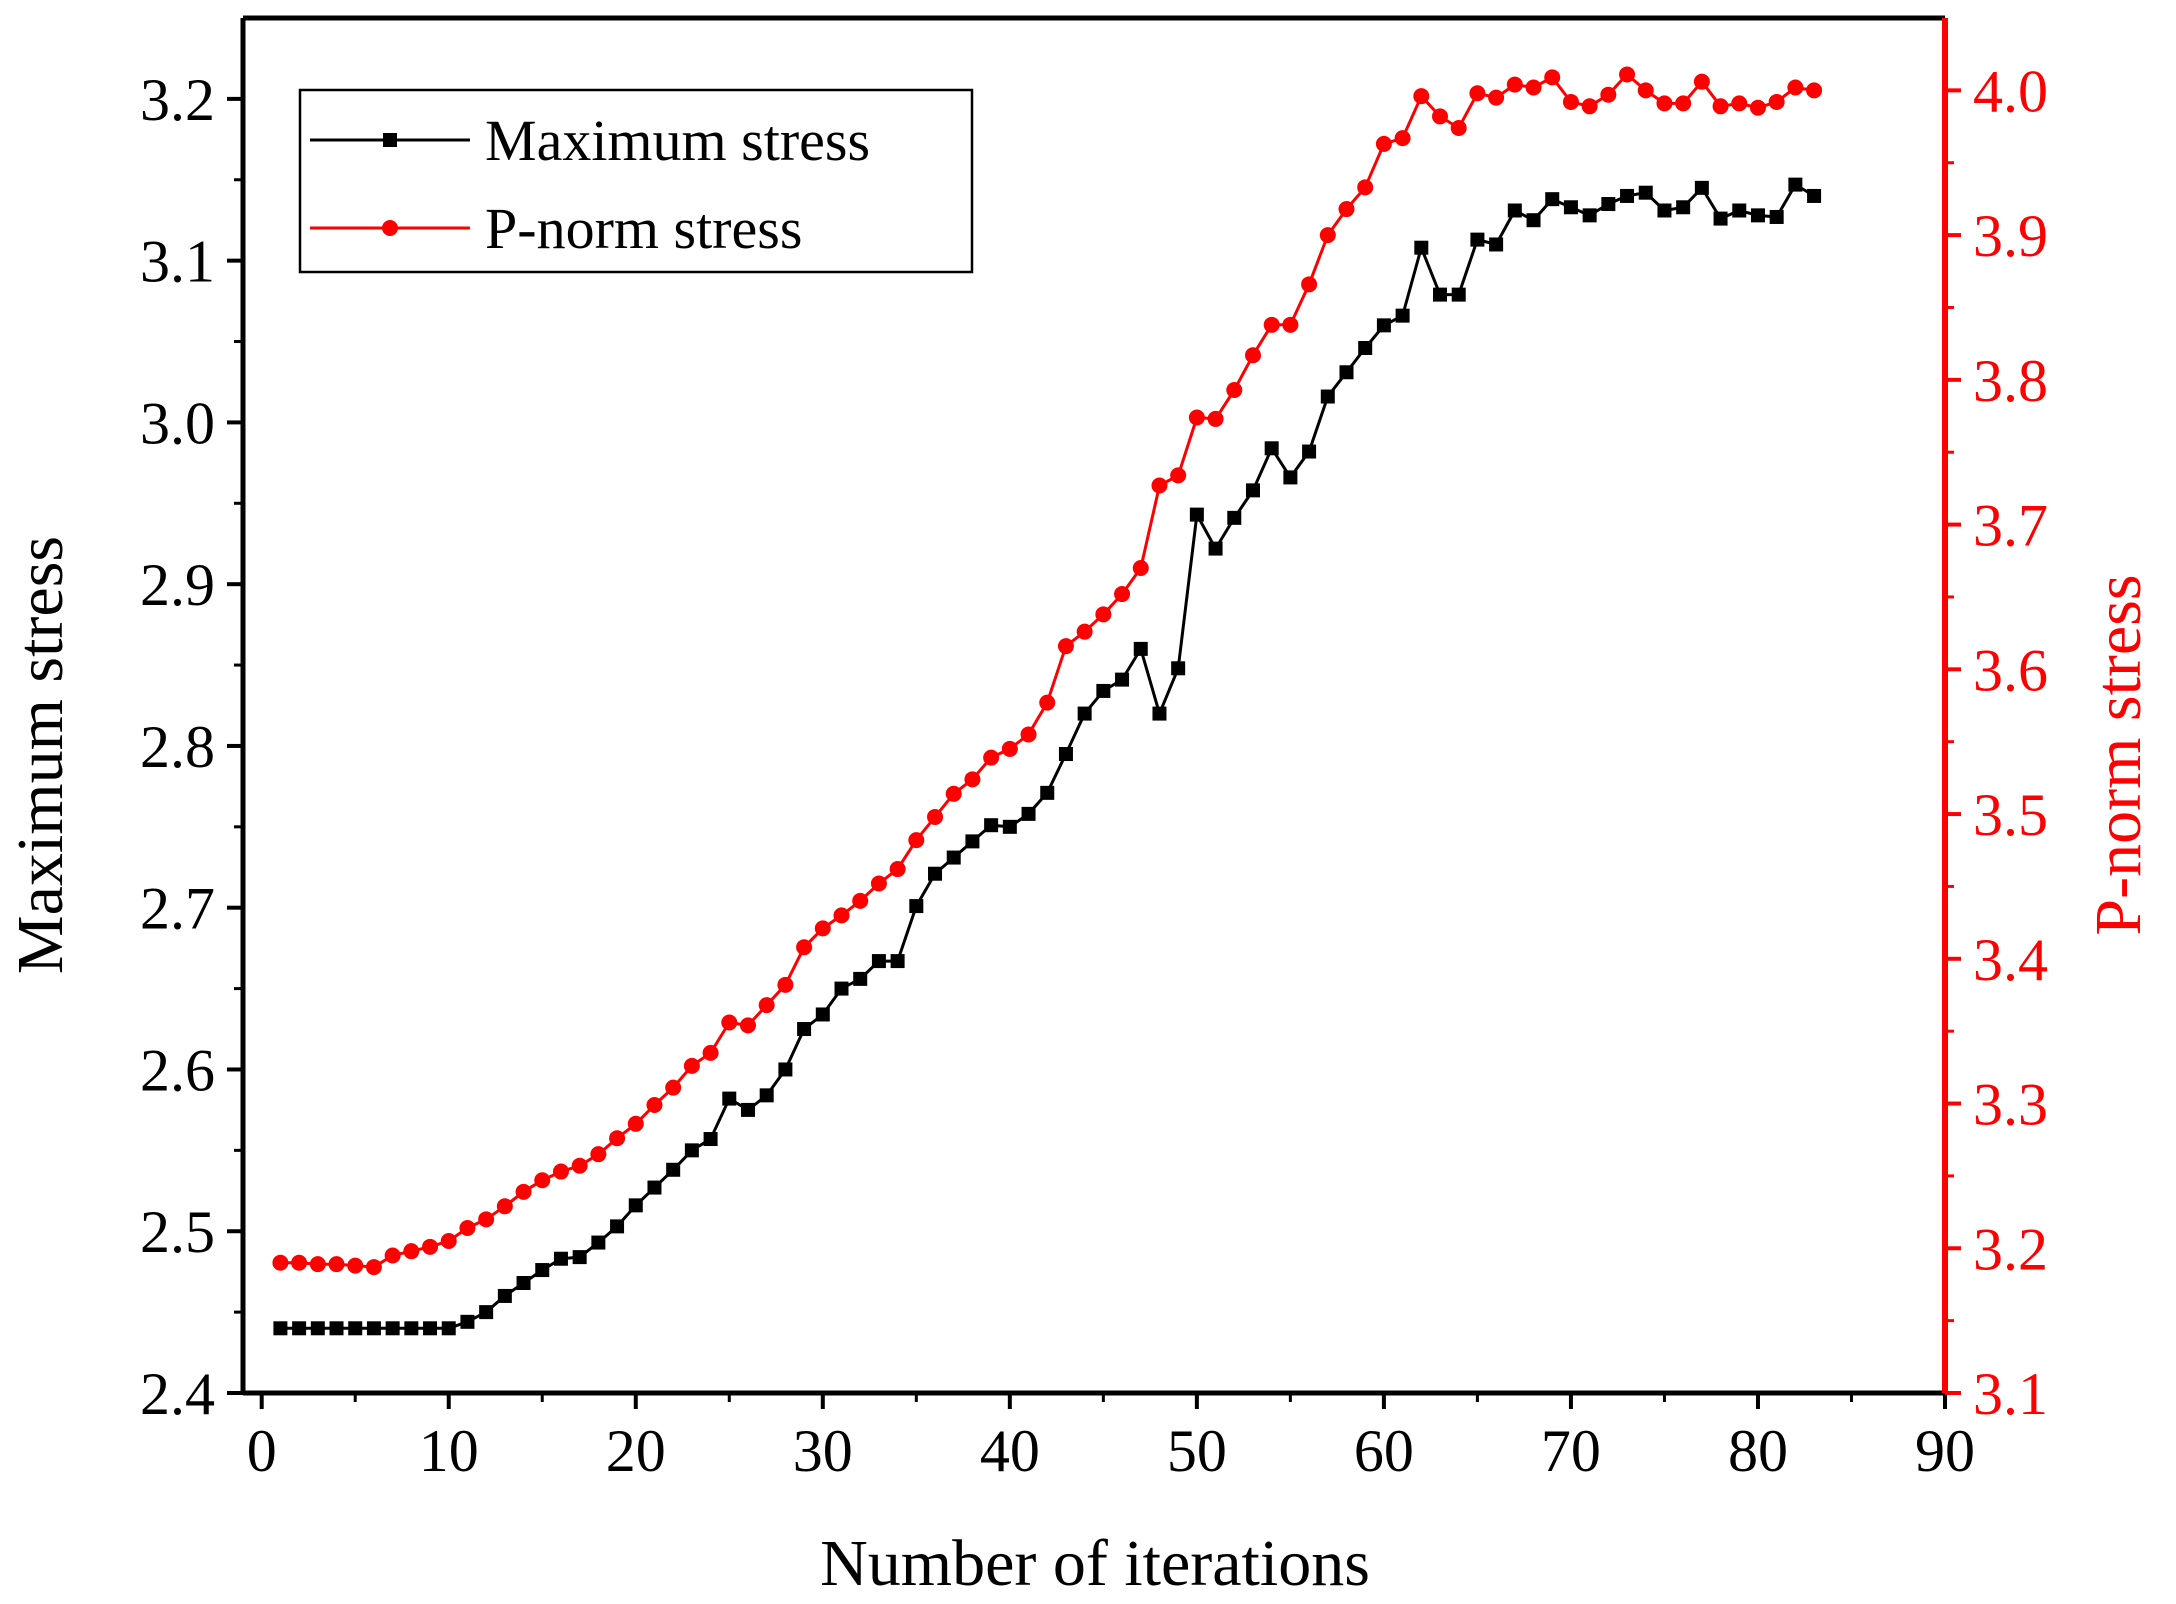 Image resolution: width=2176 pixels, height=1604 pixels. I want to click on legend-label-maximum-stress: Maximum stress, so click(677, 140).